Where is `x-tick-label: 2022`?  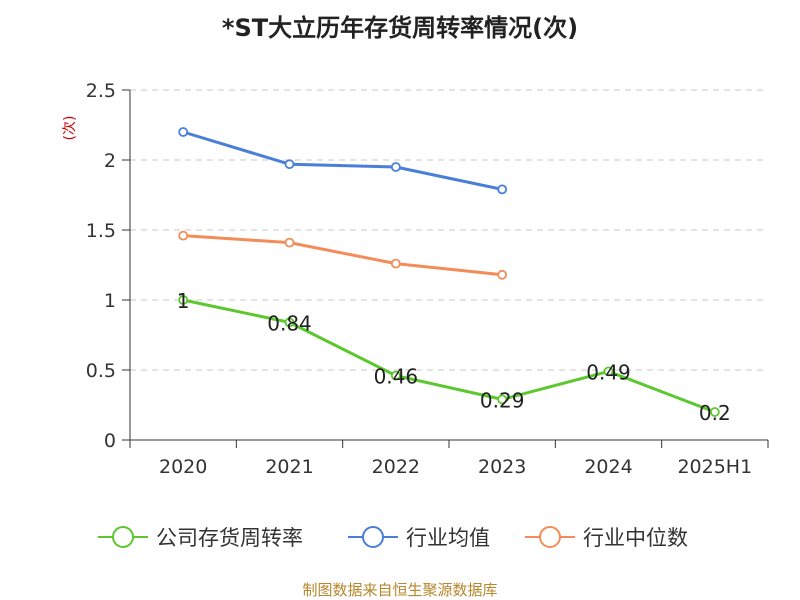
x-tick-label: 2022 is located at coordinates (396, 467).